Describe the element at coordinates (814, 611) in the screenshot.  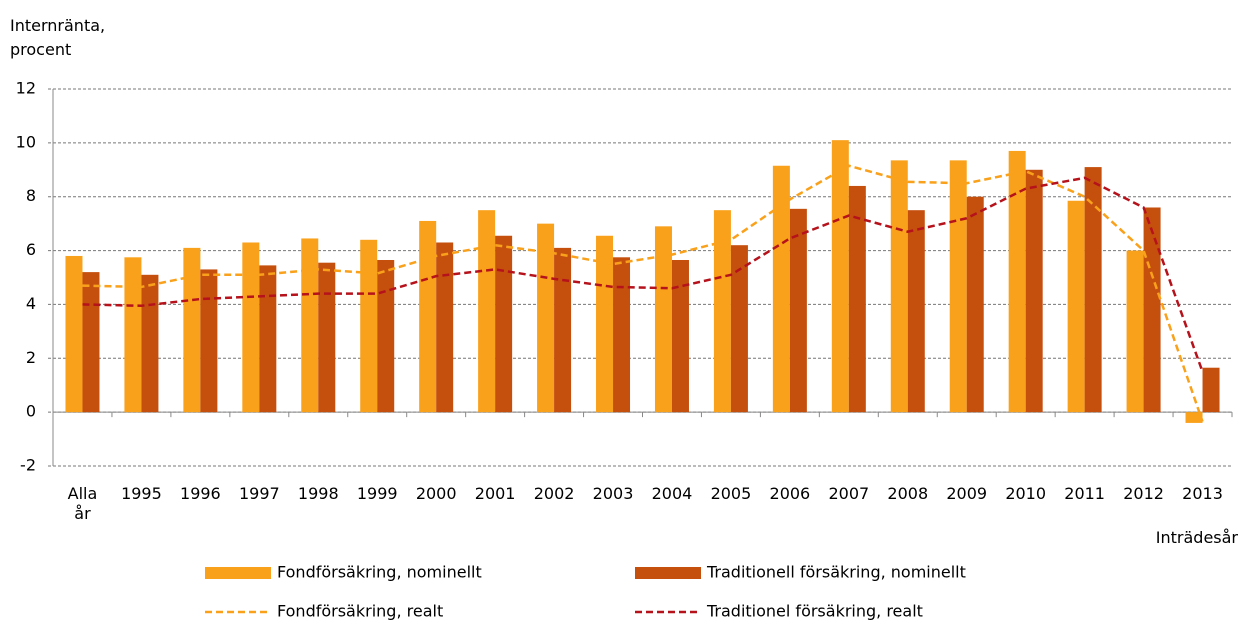
I see `legend-label: Traditionel försäkring, realt` at that location.